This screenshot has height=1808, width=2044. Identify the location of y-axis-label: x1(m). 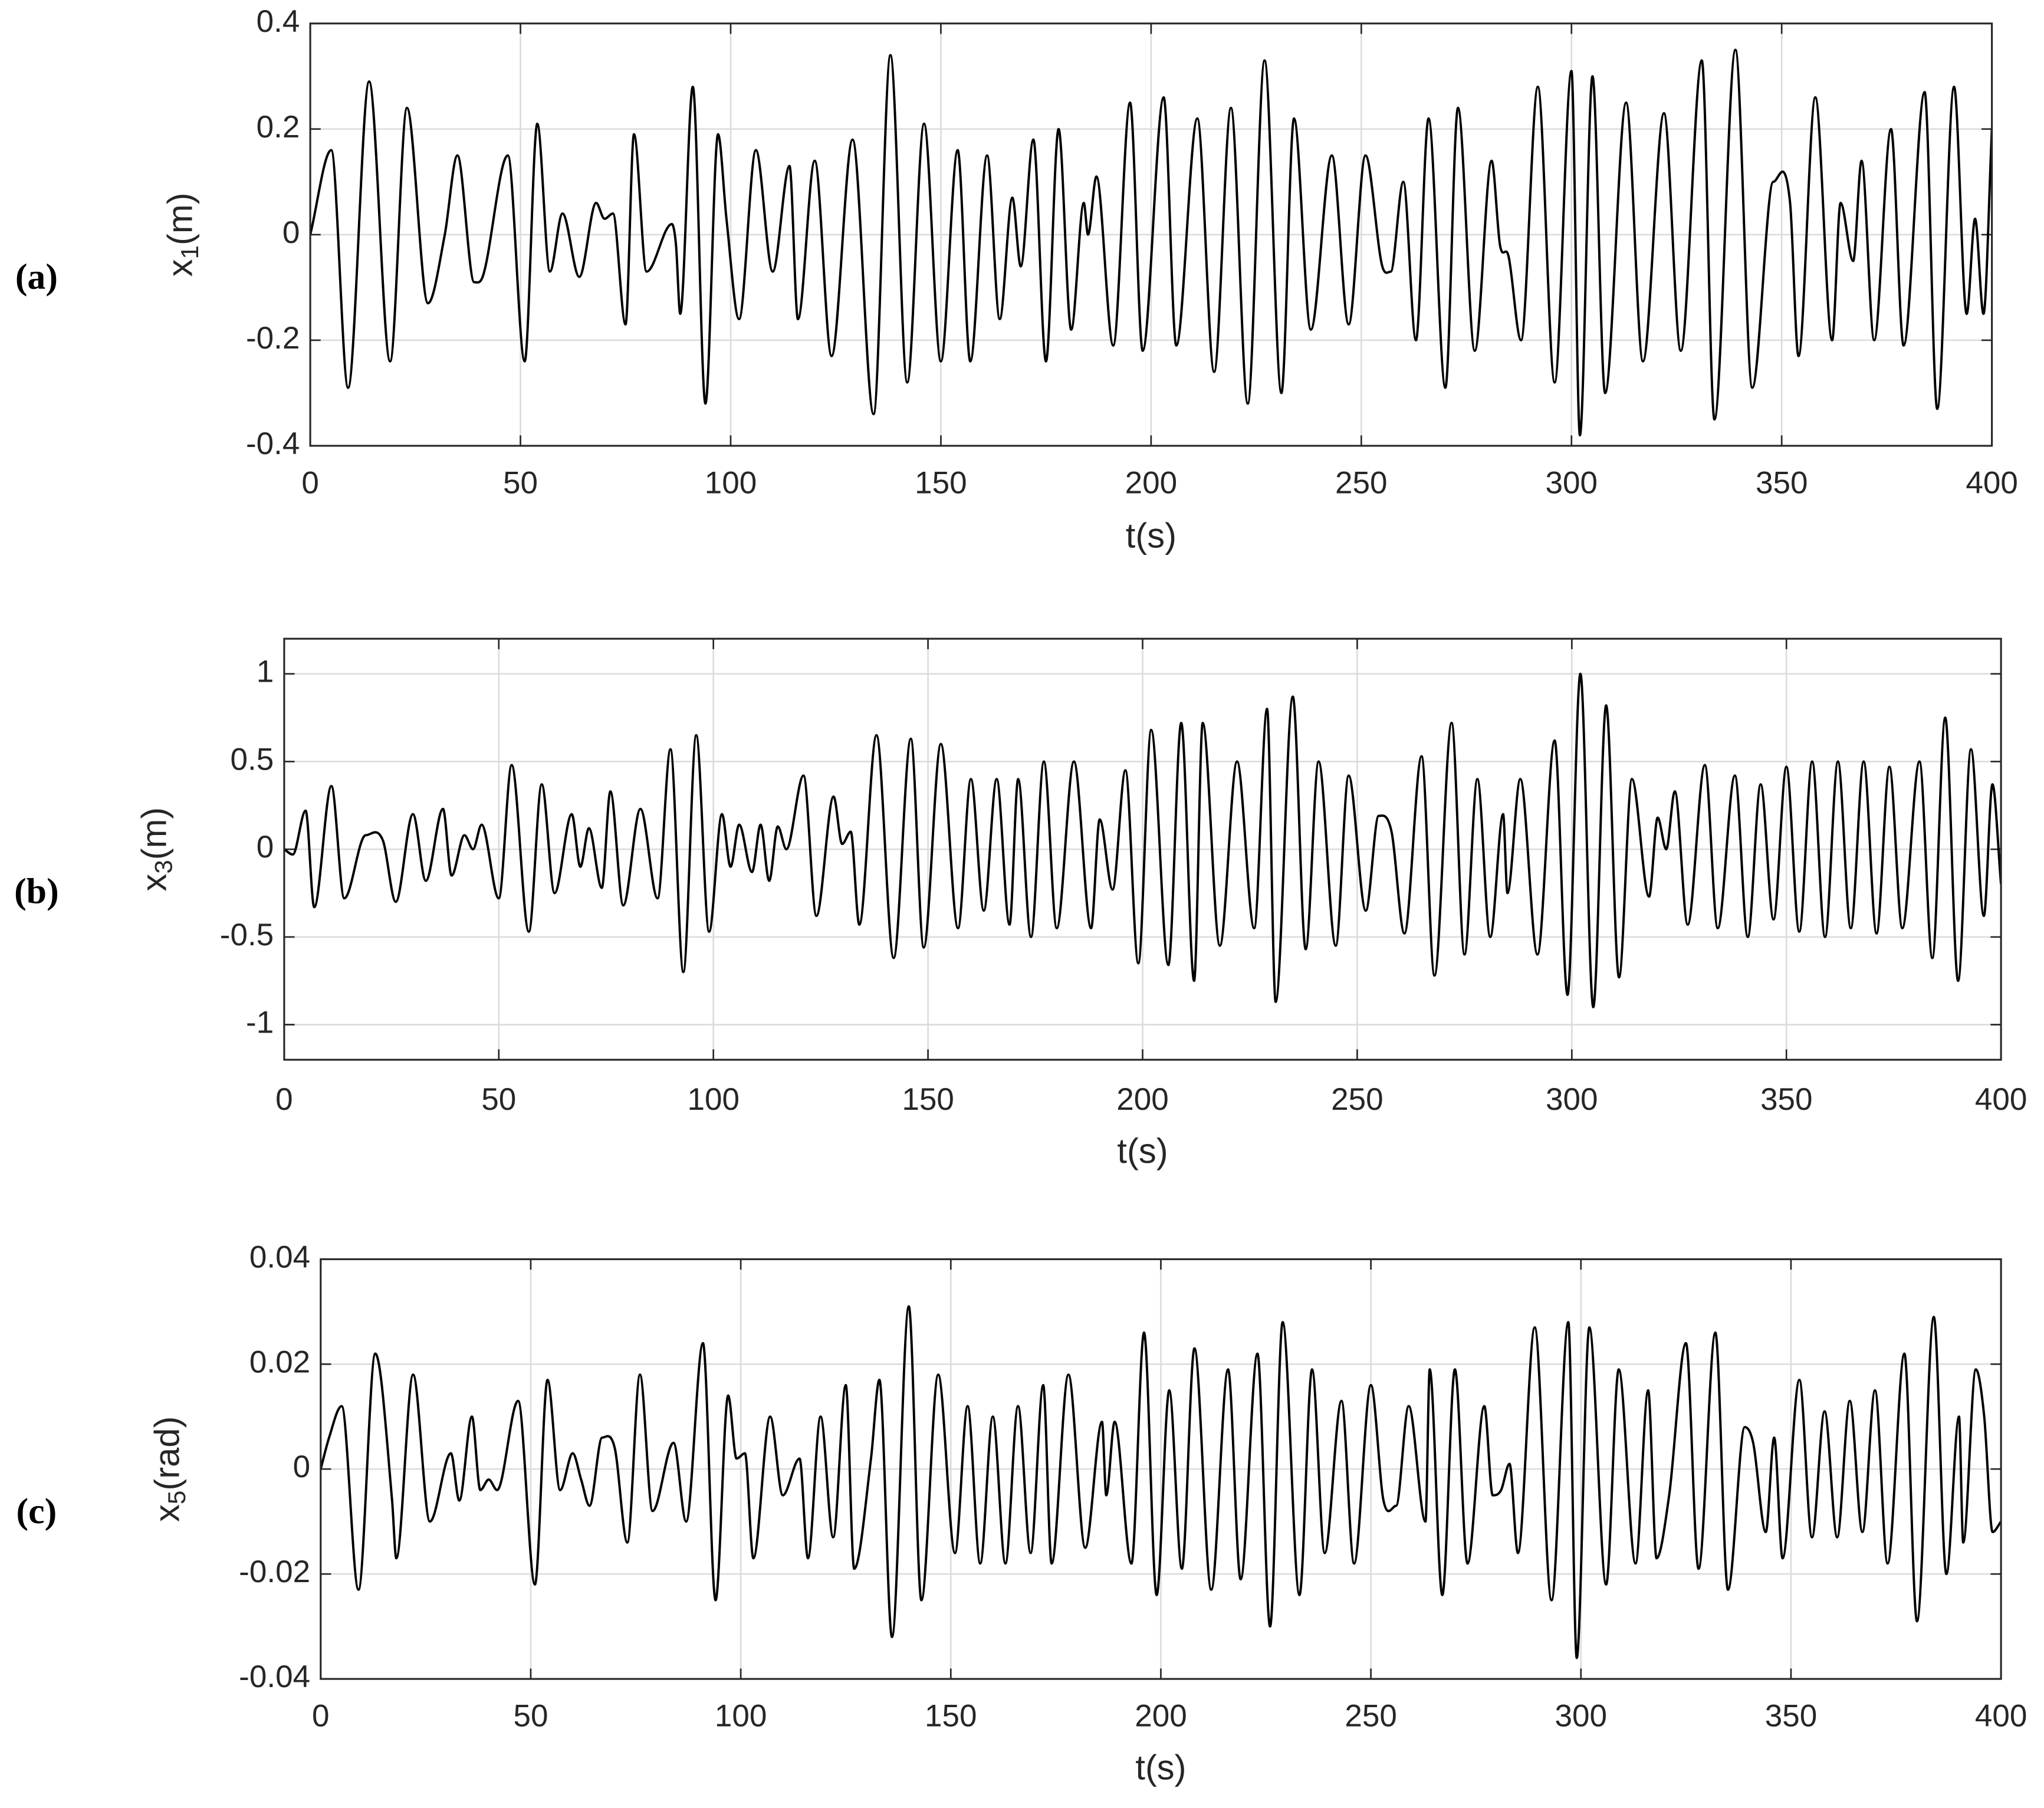
(181, 235).